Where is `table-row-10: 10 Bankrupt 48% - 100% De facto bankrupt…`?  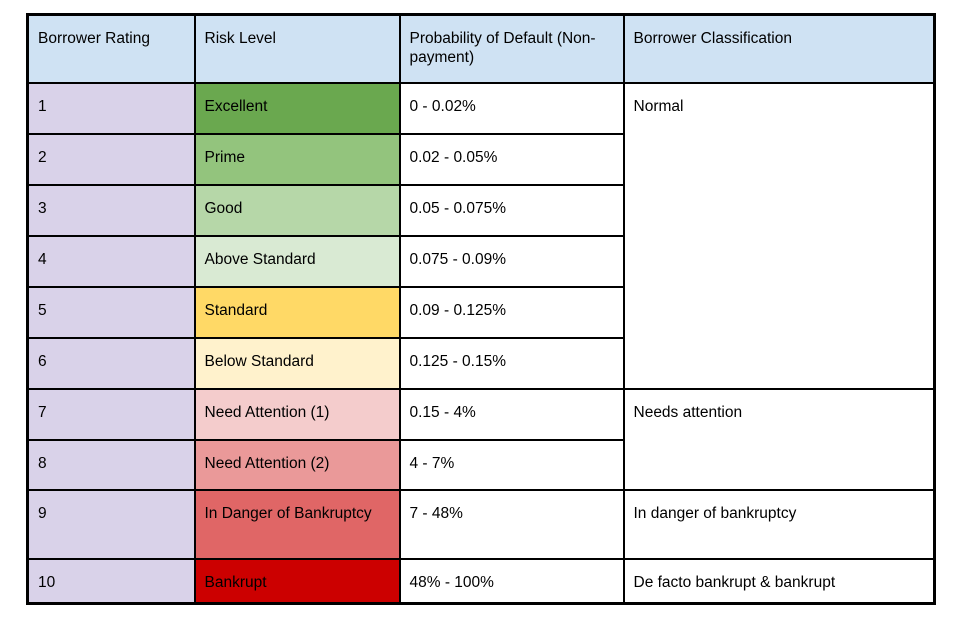
table-row-10: 10 Bankrupt 48% - 100% De facto bankrupt… is located at coordinates (481, 581).